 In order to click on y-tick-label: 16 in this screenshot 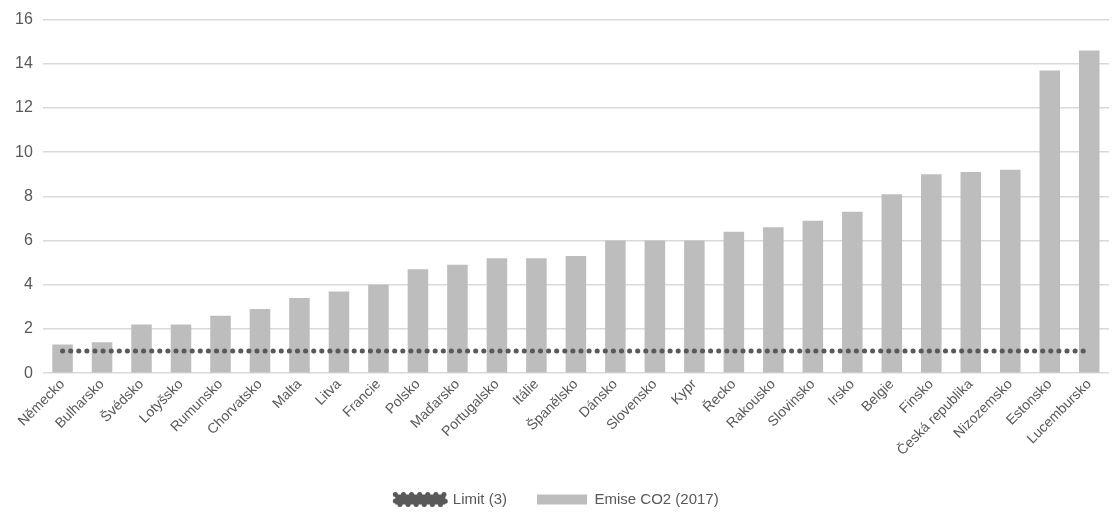, I will do `click(24, 19)`.